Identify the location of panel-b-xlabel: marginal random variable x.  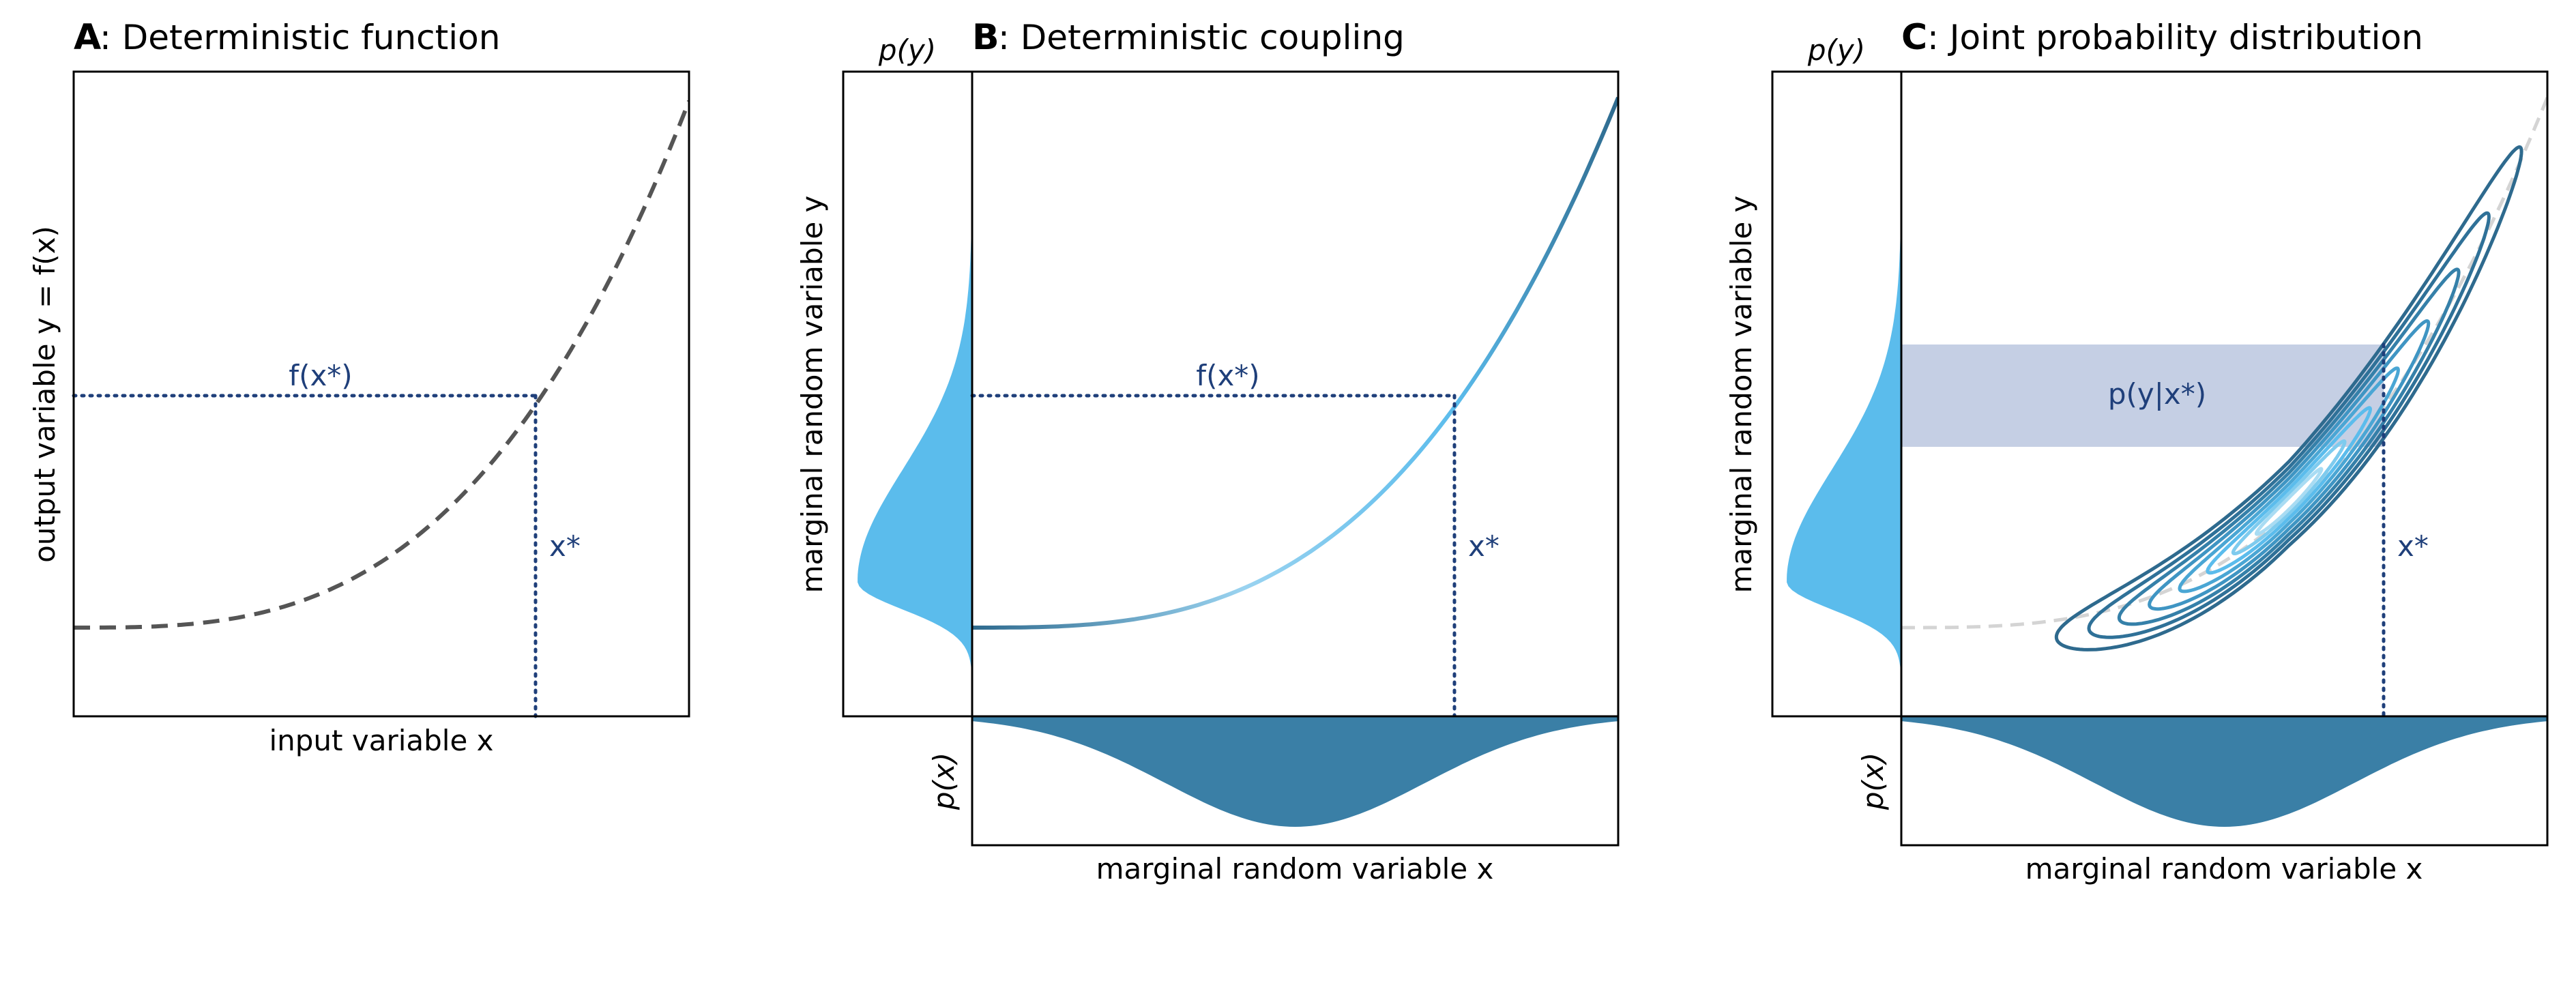
(1295, 868).